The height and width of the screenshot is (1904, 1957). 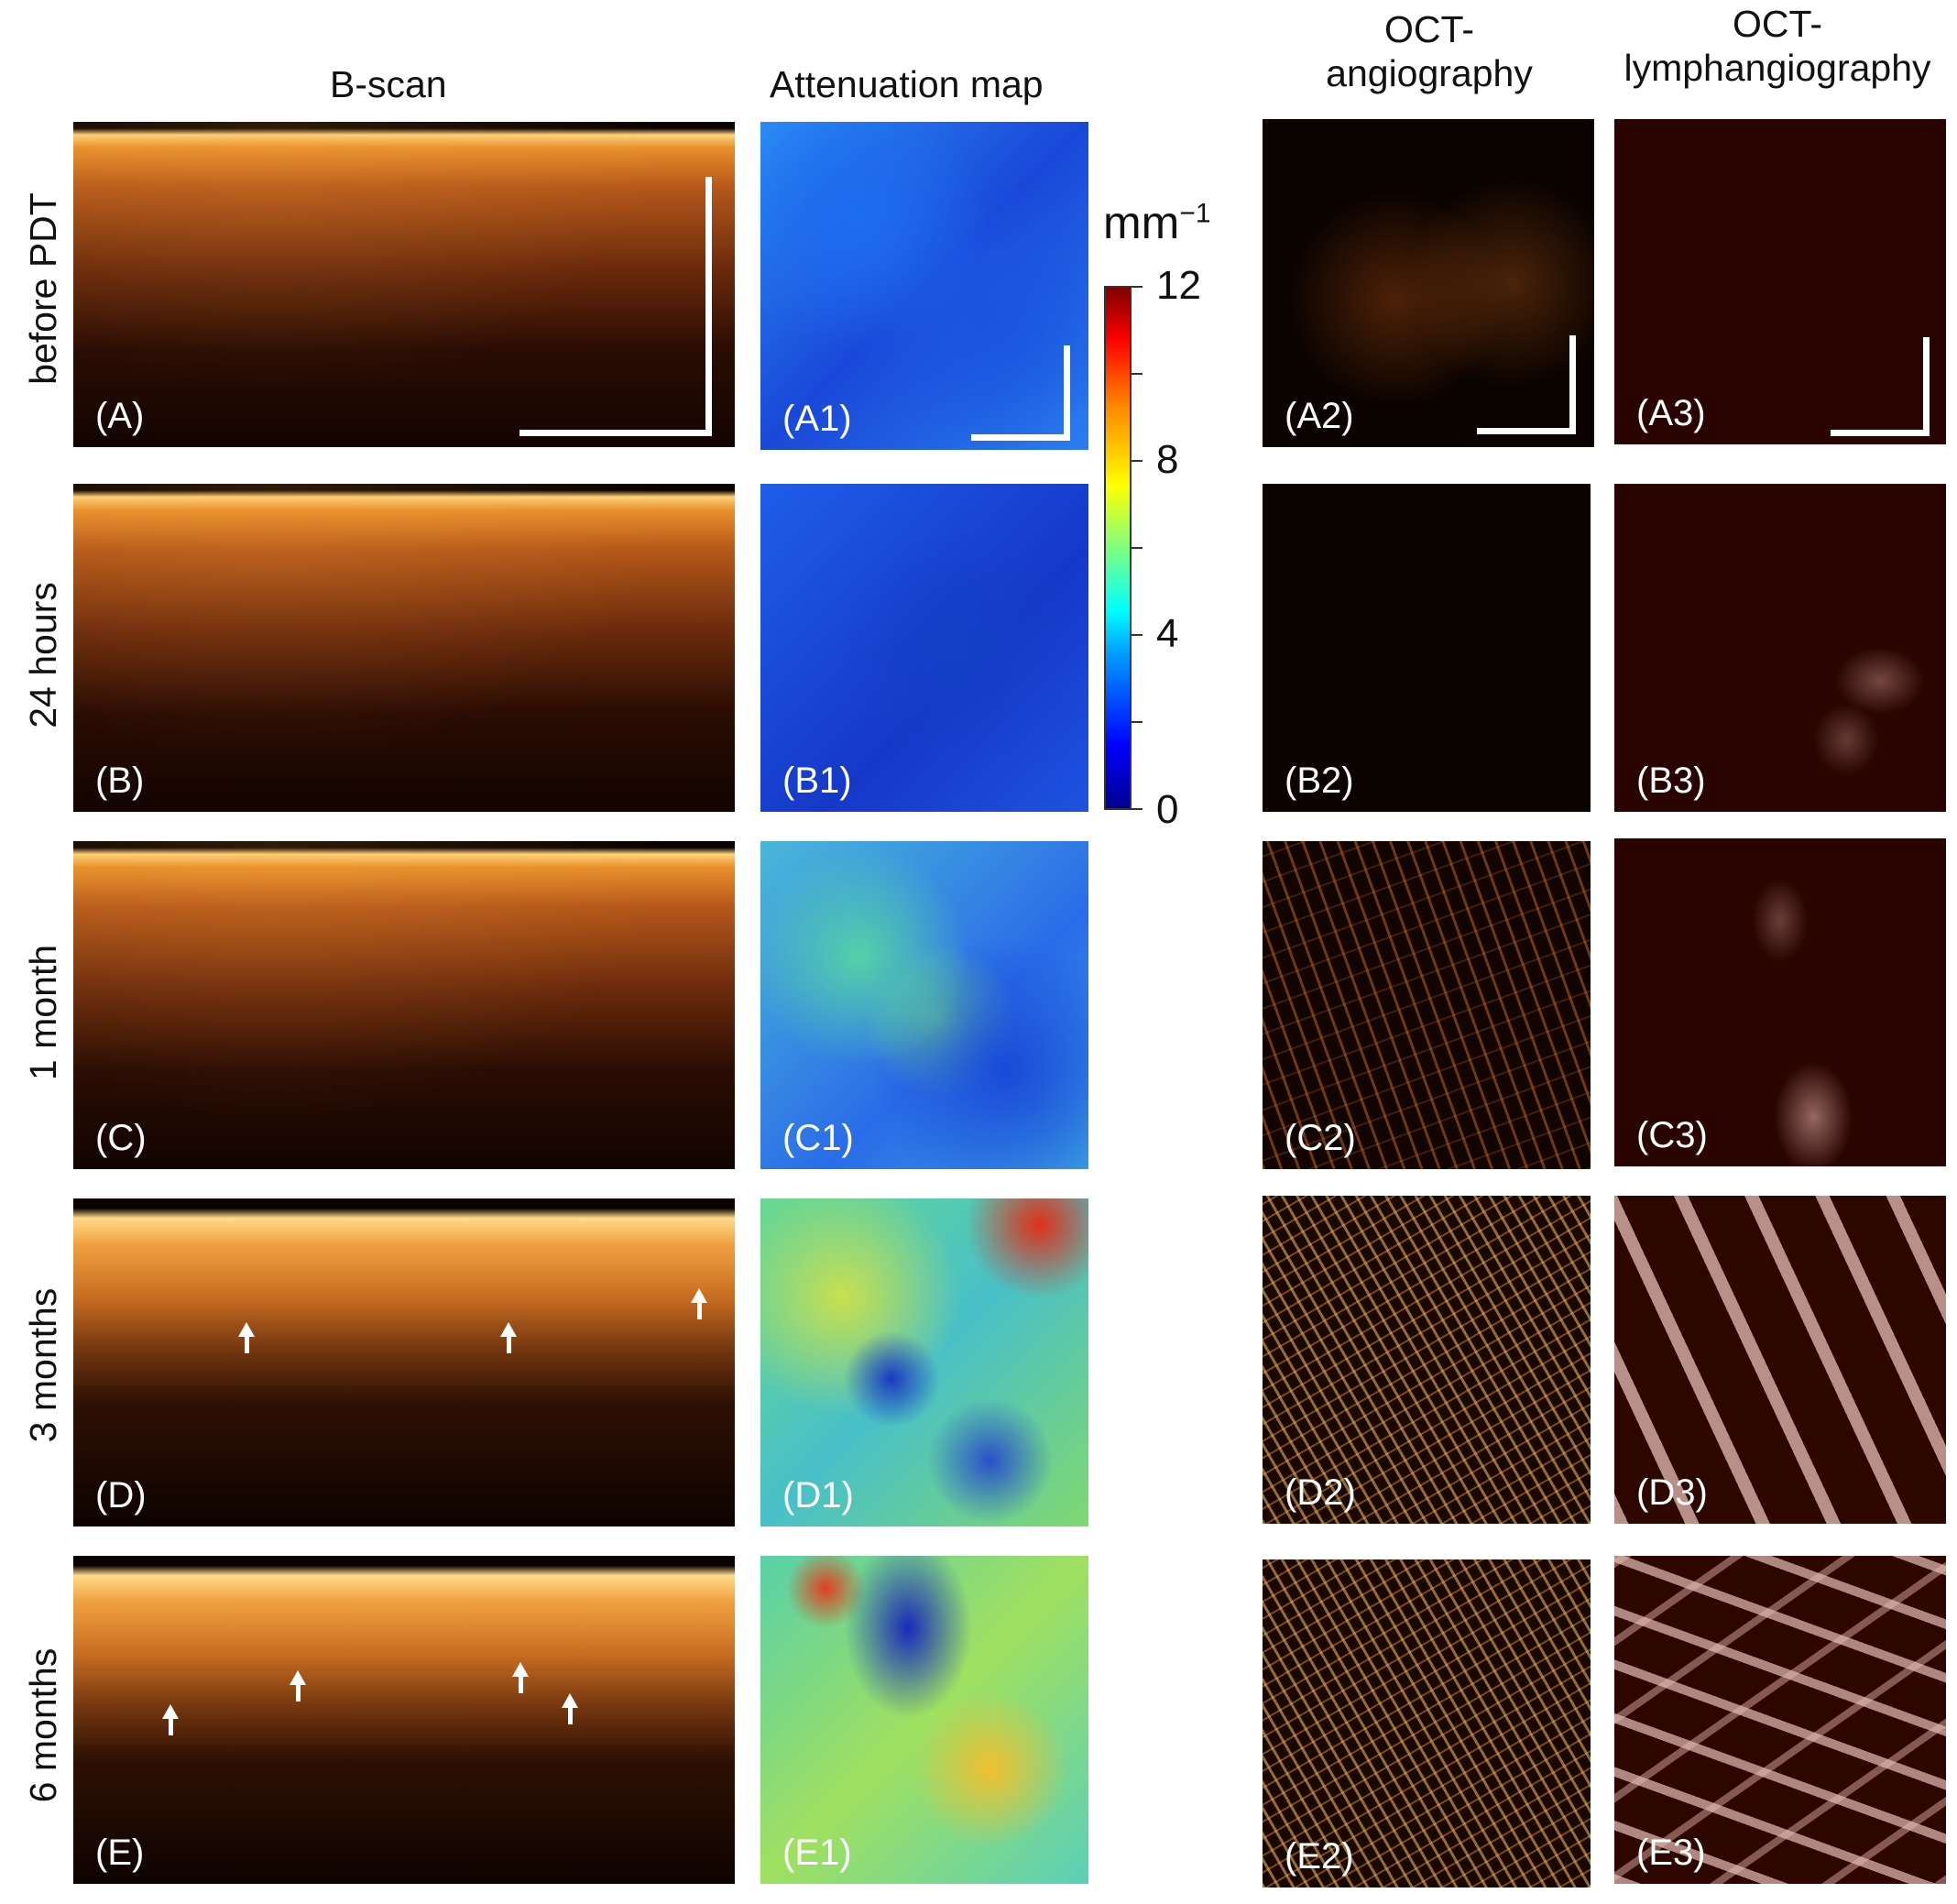 I want to click on colorbar-unit: mm−1, so click(x=1157, y=222).